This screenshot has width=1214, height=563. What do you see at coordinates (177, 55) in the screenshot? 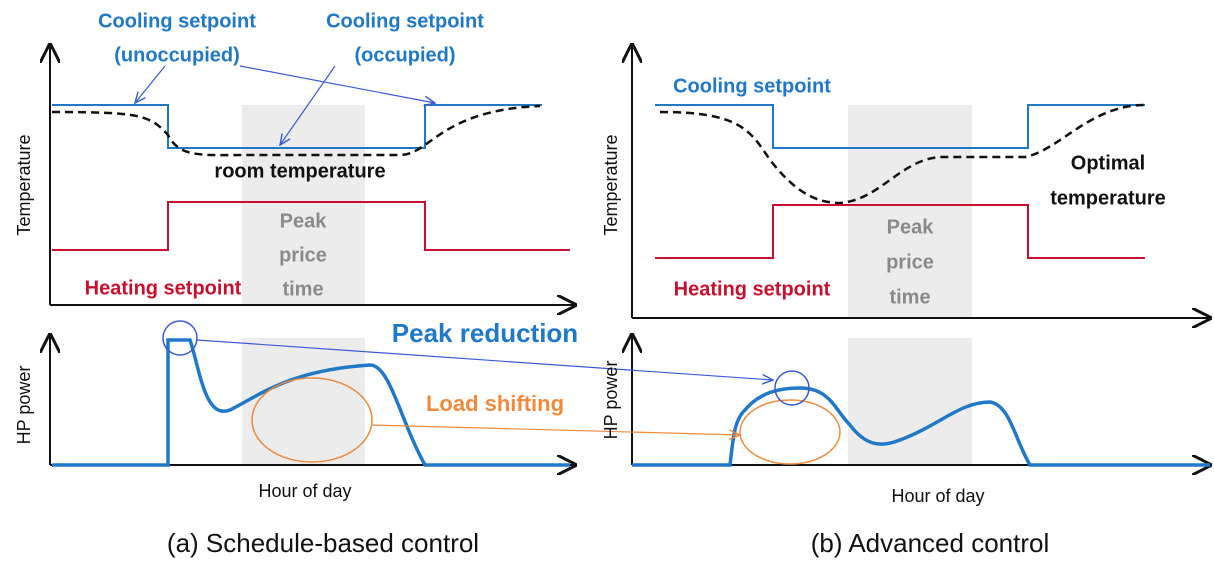
I see `label: (unoccupied)` at bounding box center [177, 55].